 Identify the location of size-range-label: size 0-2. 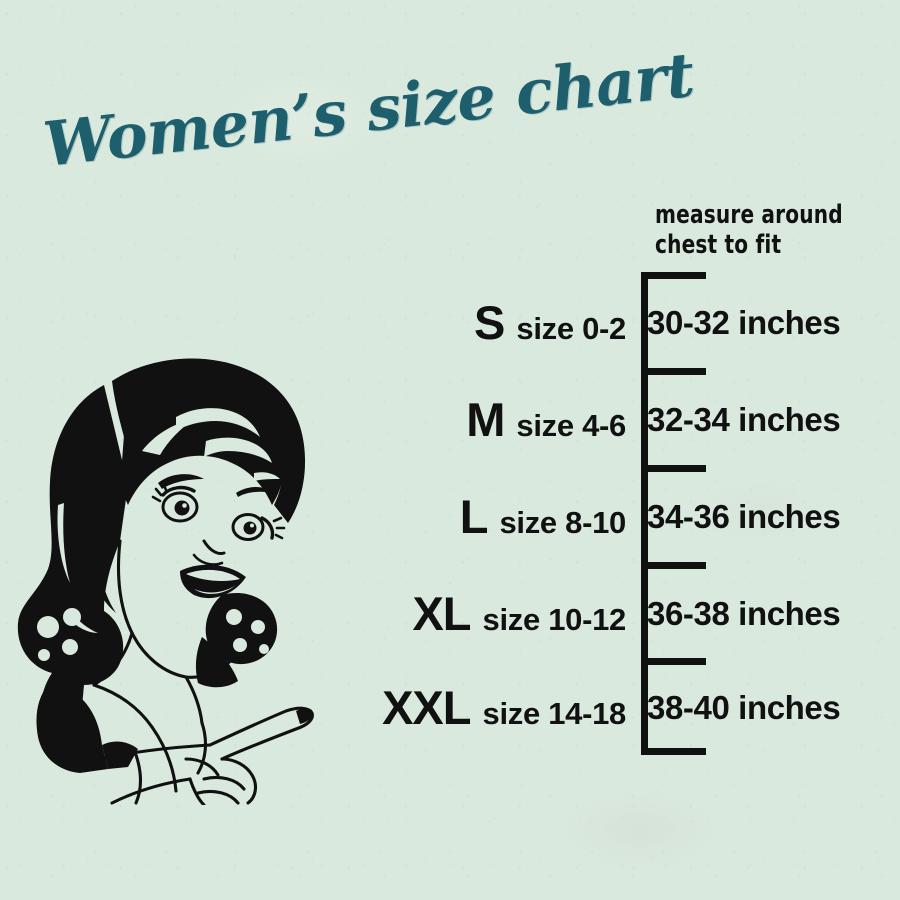
(571, 328).